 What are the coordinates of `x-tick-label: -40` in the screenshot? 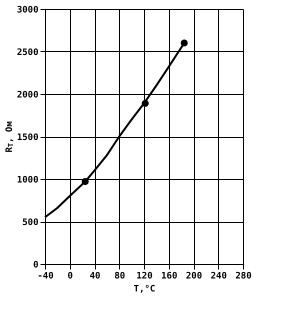 It's located at (45, 277).